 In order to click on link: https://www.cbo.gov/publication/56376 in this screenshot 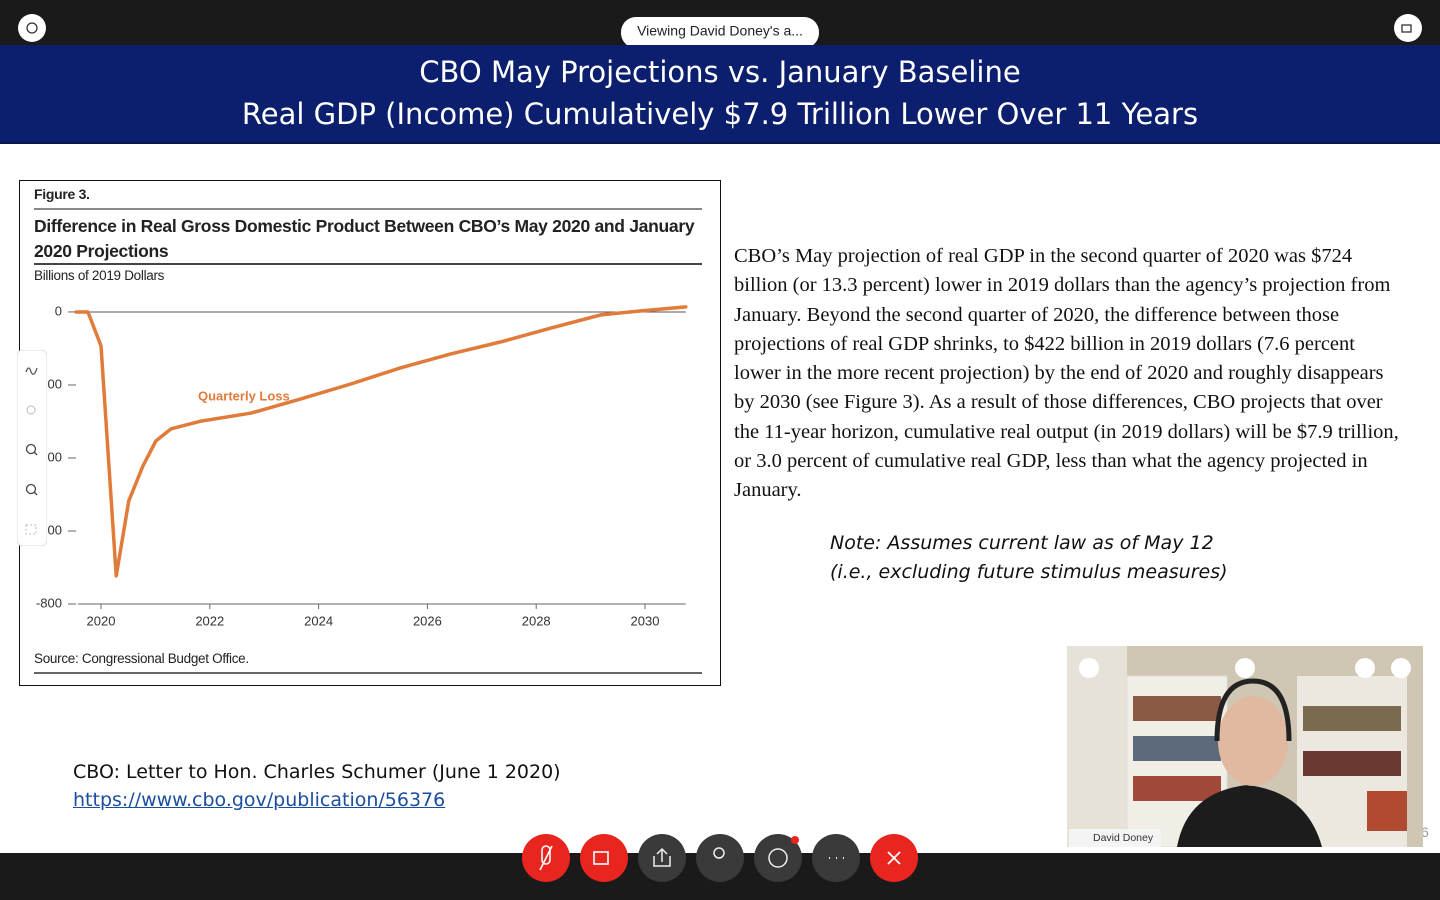, I will do `click(259, 800)`.